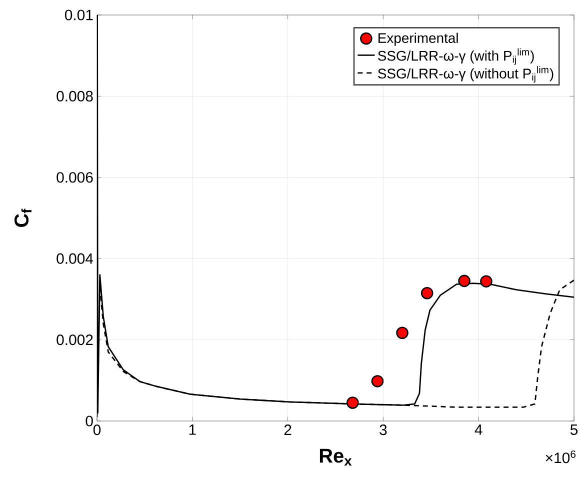 Image resolution: width=580 pixels, height=492 pixels. What do you see at coordinates (288, 429) in the screenshot?
I see `x-tick-label: 2` at bounding box center [288, 429].